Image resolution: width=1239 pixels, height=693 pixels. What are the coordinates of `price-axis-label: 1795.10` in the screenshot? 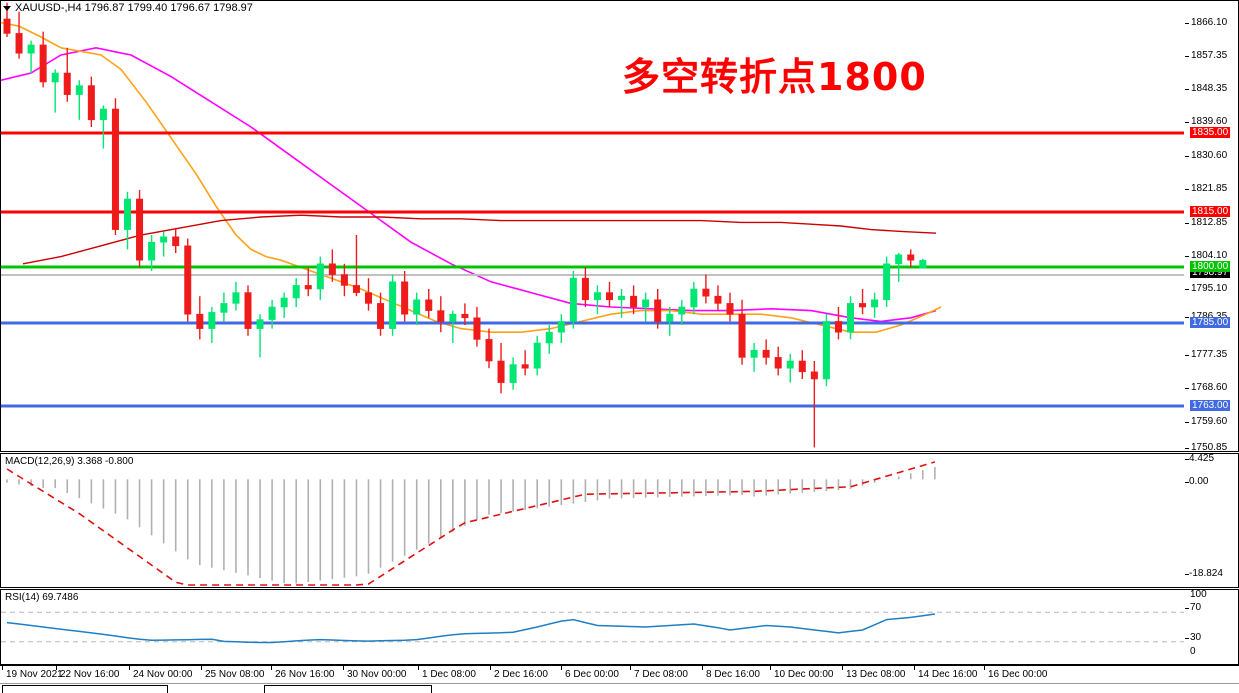 It's located at (1209, 288).